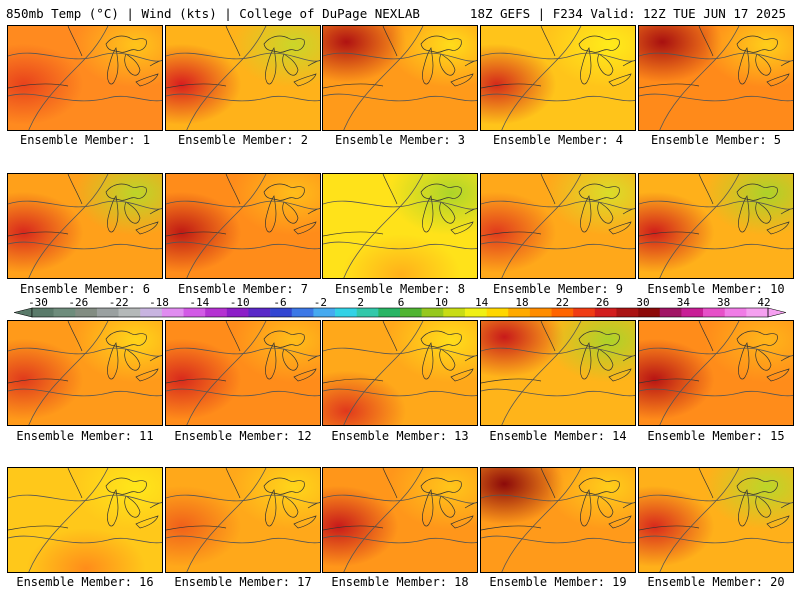 The image size is (800, 600). What do you see at coordinates (85, 289) in the screenshot?
I see `ensemble-member-label: Ensemble Member: 6` at bounding box center [85, 289].